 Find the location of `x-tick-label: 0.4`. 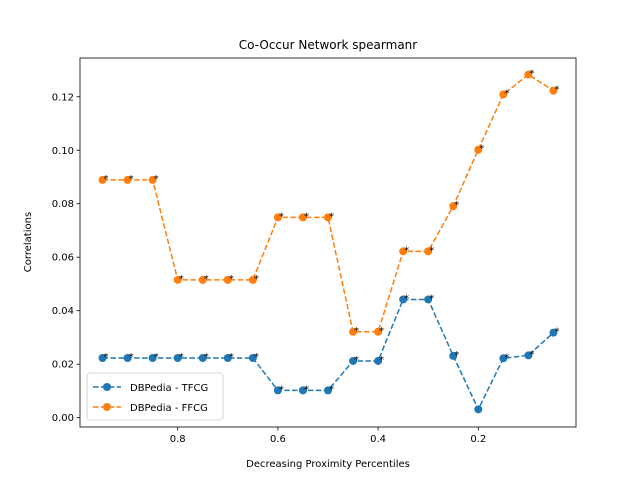

x-tick-label: 0.4 is located at coordinates (378, 439).